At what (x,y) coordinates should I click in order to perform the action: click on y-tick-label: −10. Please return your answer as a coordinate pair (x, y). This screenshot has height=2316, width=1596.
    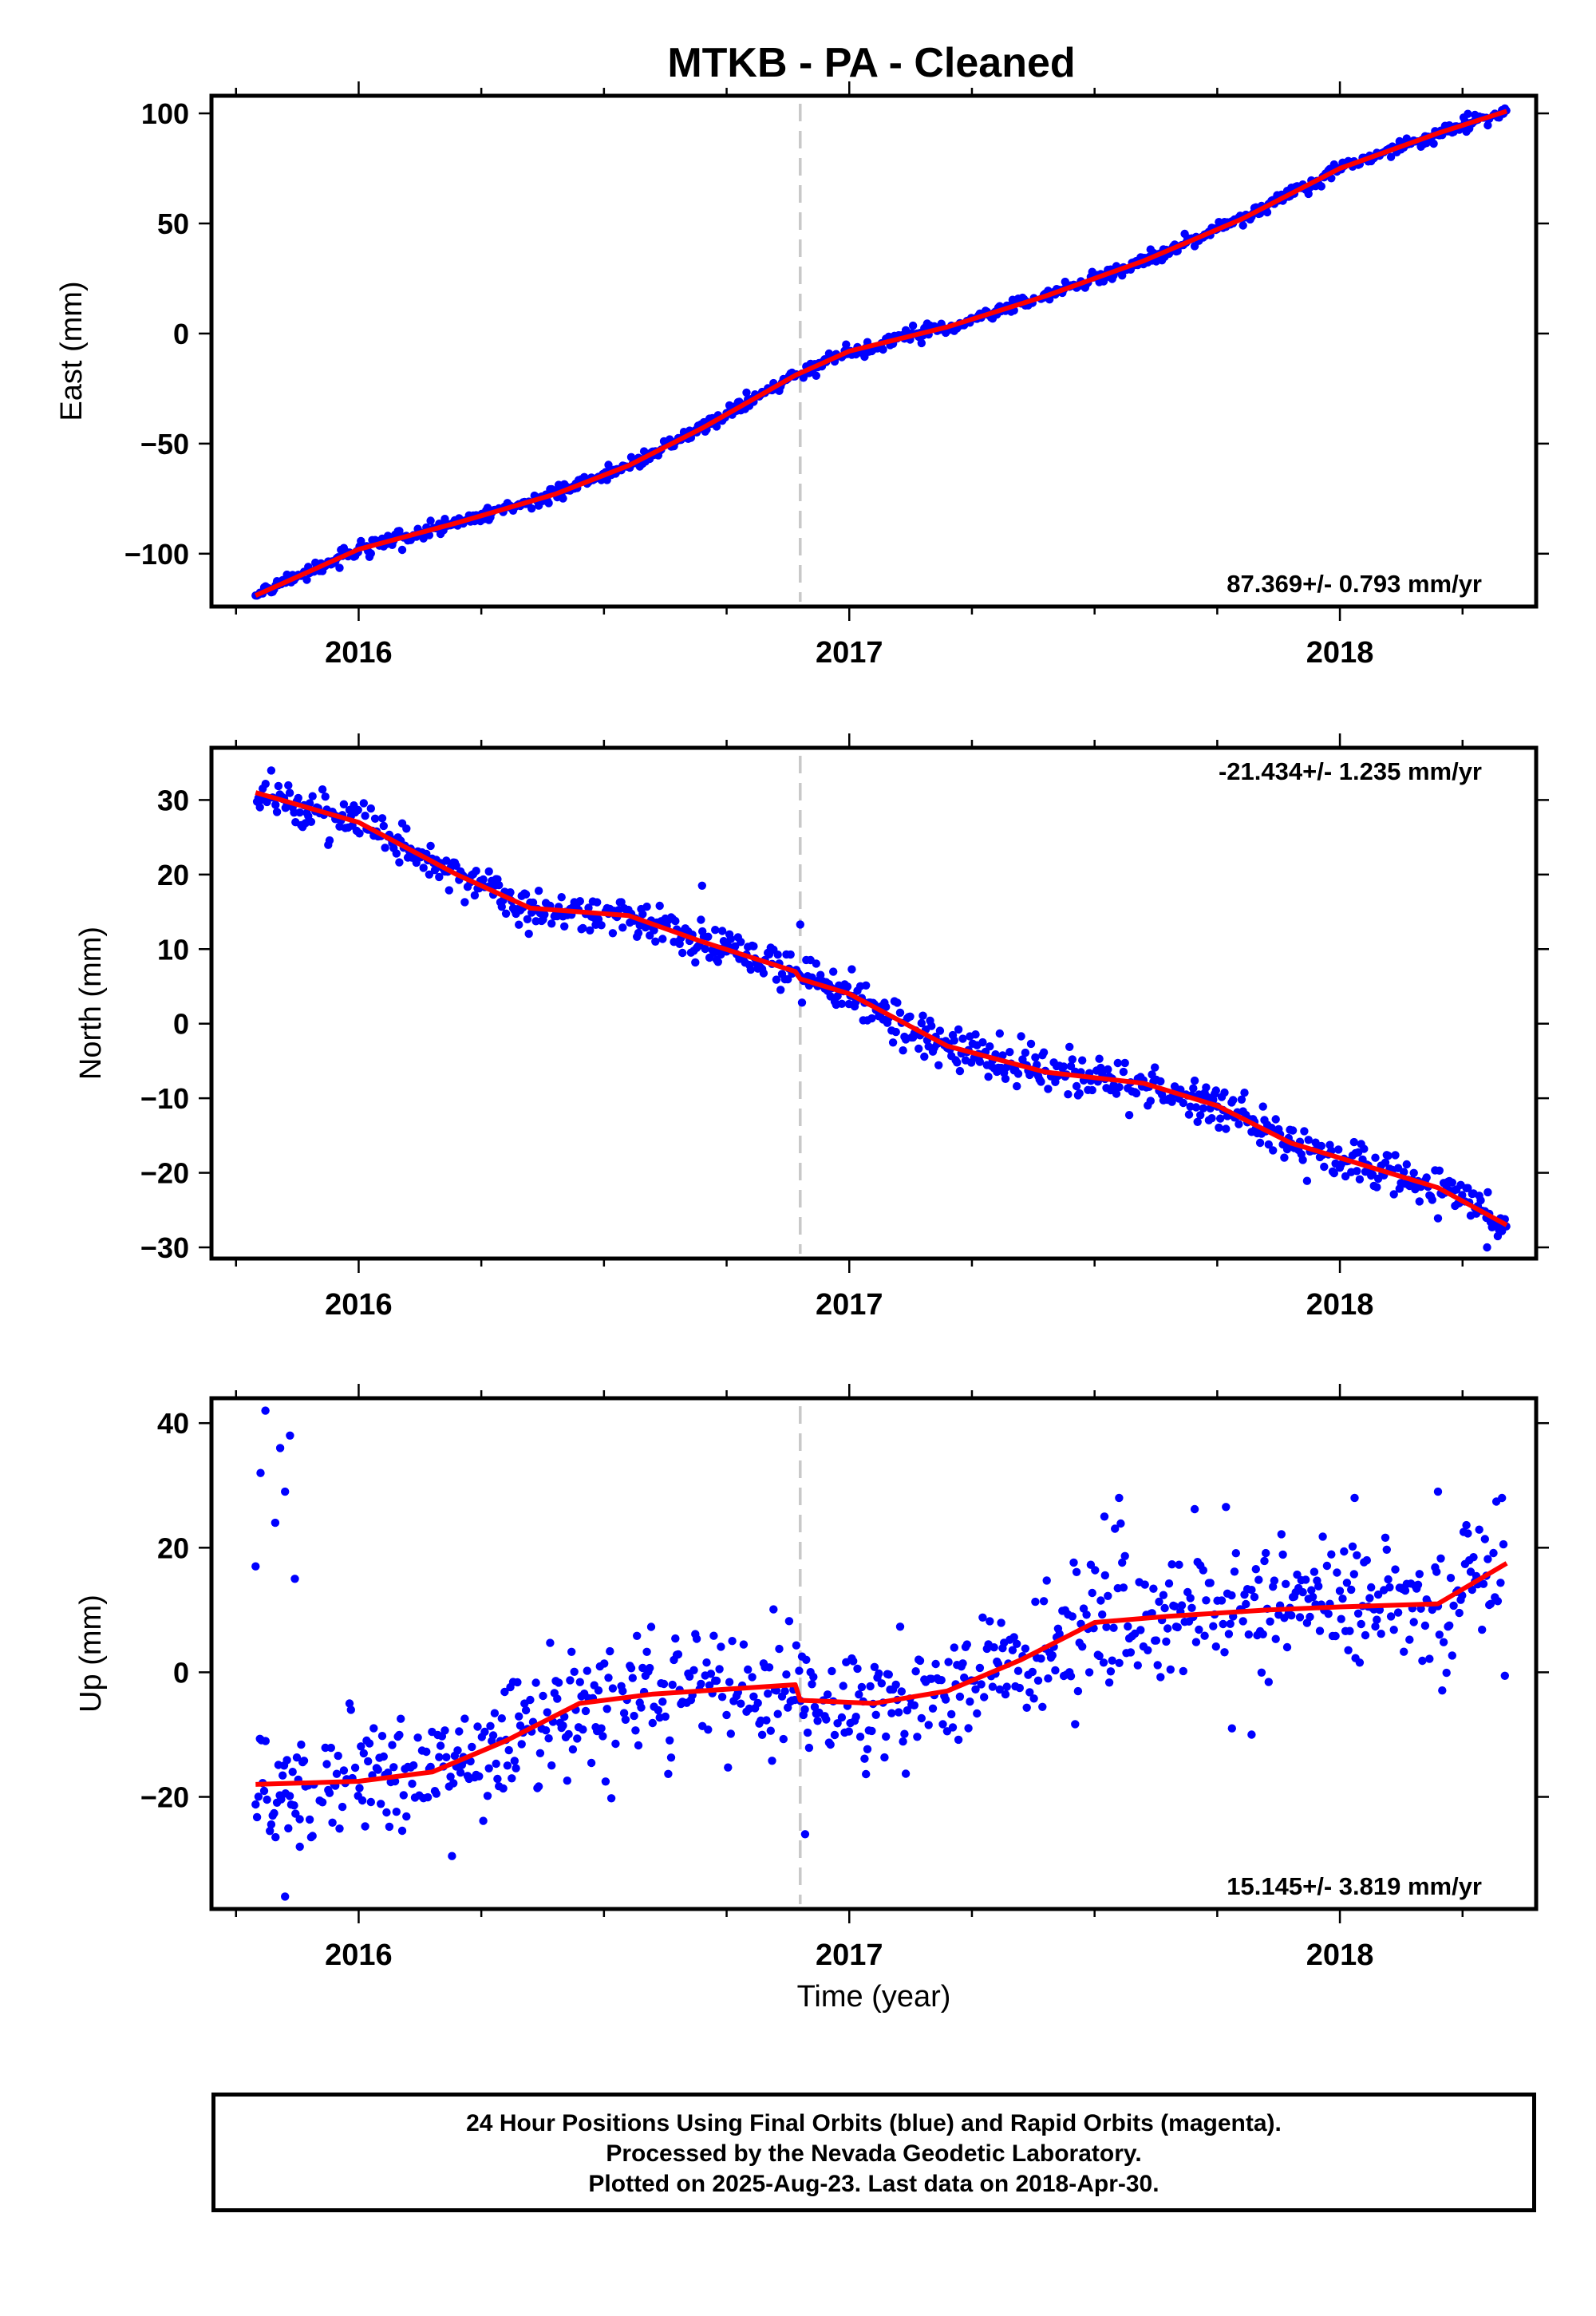
    Looking at the image, I should click on (164, 1098).